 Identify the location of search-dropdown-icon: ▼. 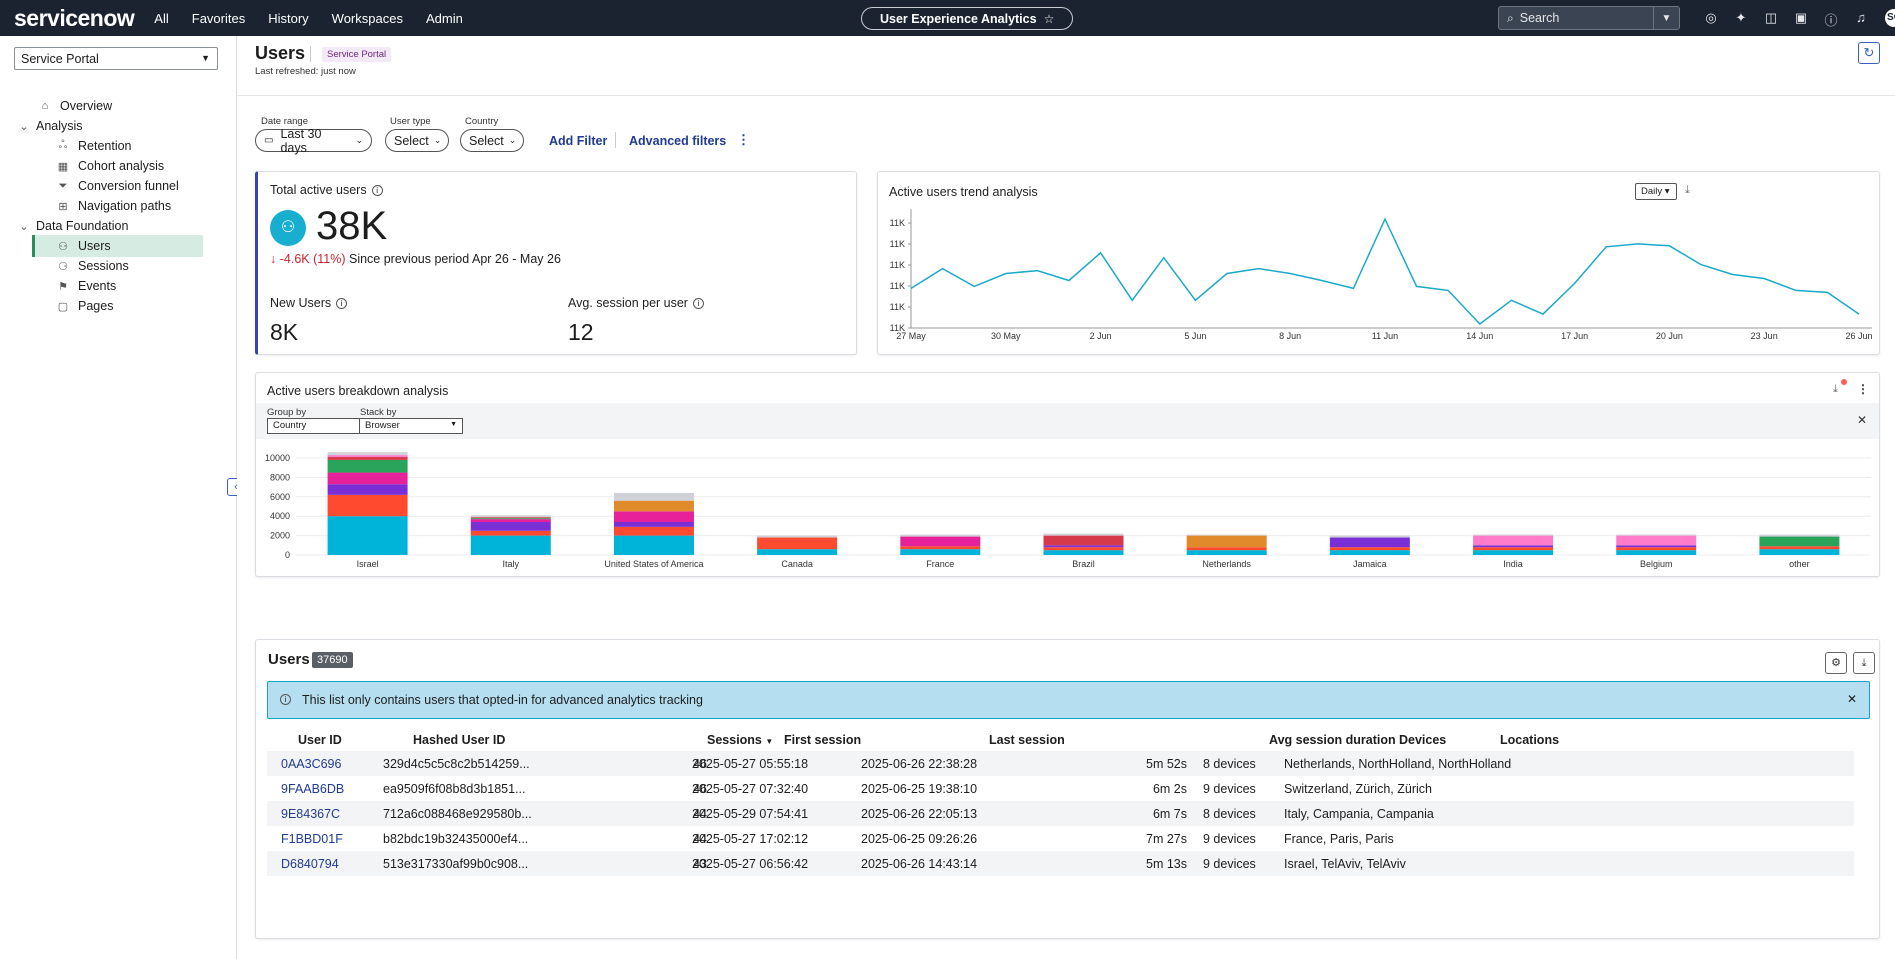
(1666, 18).